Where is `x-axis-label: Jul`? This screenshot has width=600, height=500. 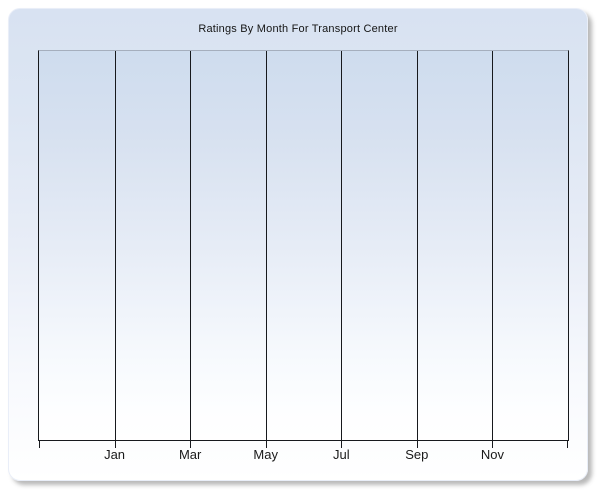
x-axis-label: Jul is located at coordinates (341, 454).